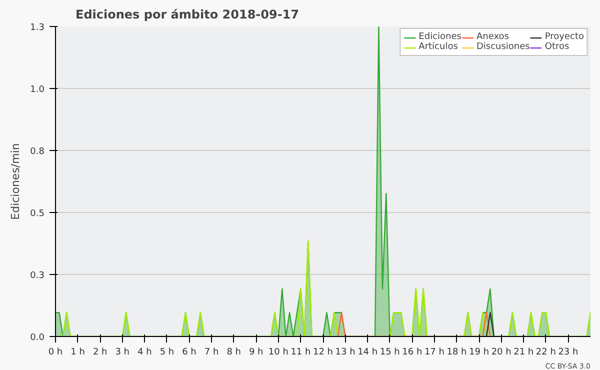 Image resolution: width=600 pixels, height=370 pixels. What do you see at coordinates (37, 90) in the screenshot?
I see `y-tick-label: 1.0` at bounding box center [37, 90].